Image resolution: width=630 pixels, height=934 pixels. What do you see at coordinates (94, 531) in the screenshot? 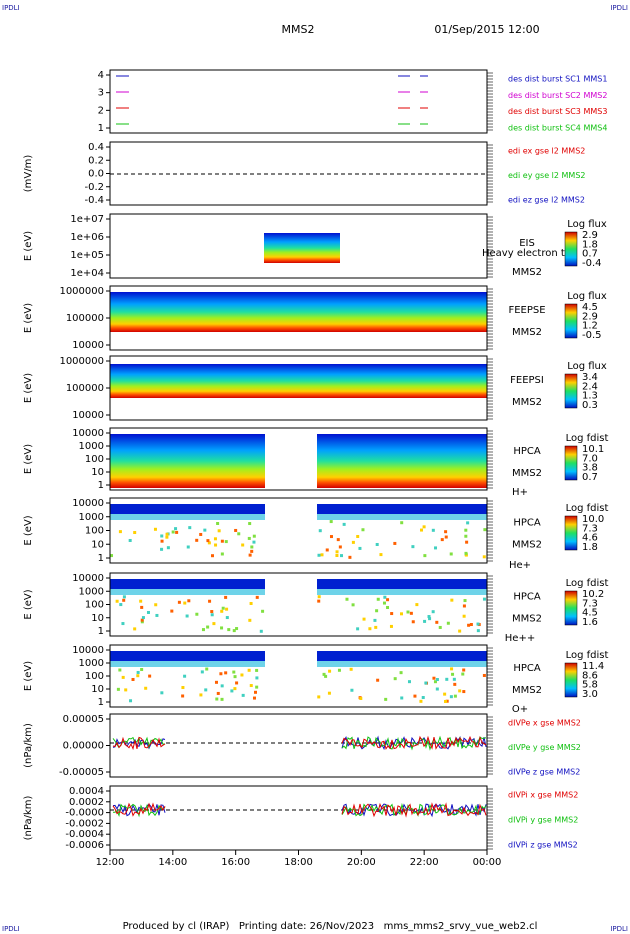
I see `y-tick-label: 100` at bounding box center [94, 531].